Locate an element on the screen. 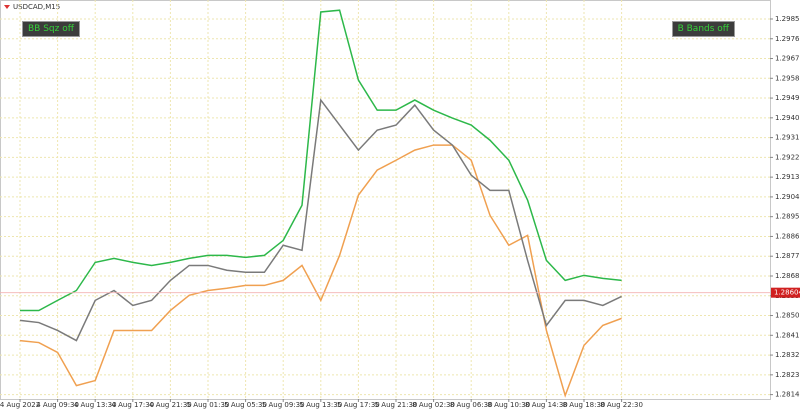 This screenshot has width=800, height=411. y-tick-label: 1.28140 is located at coordinates (787, 395).